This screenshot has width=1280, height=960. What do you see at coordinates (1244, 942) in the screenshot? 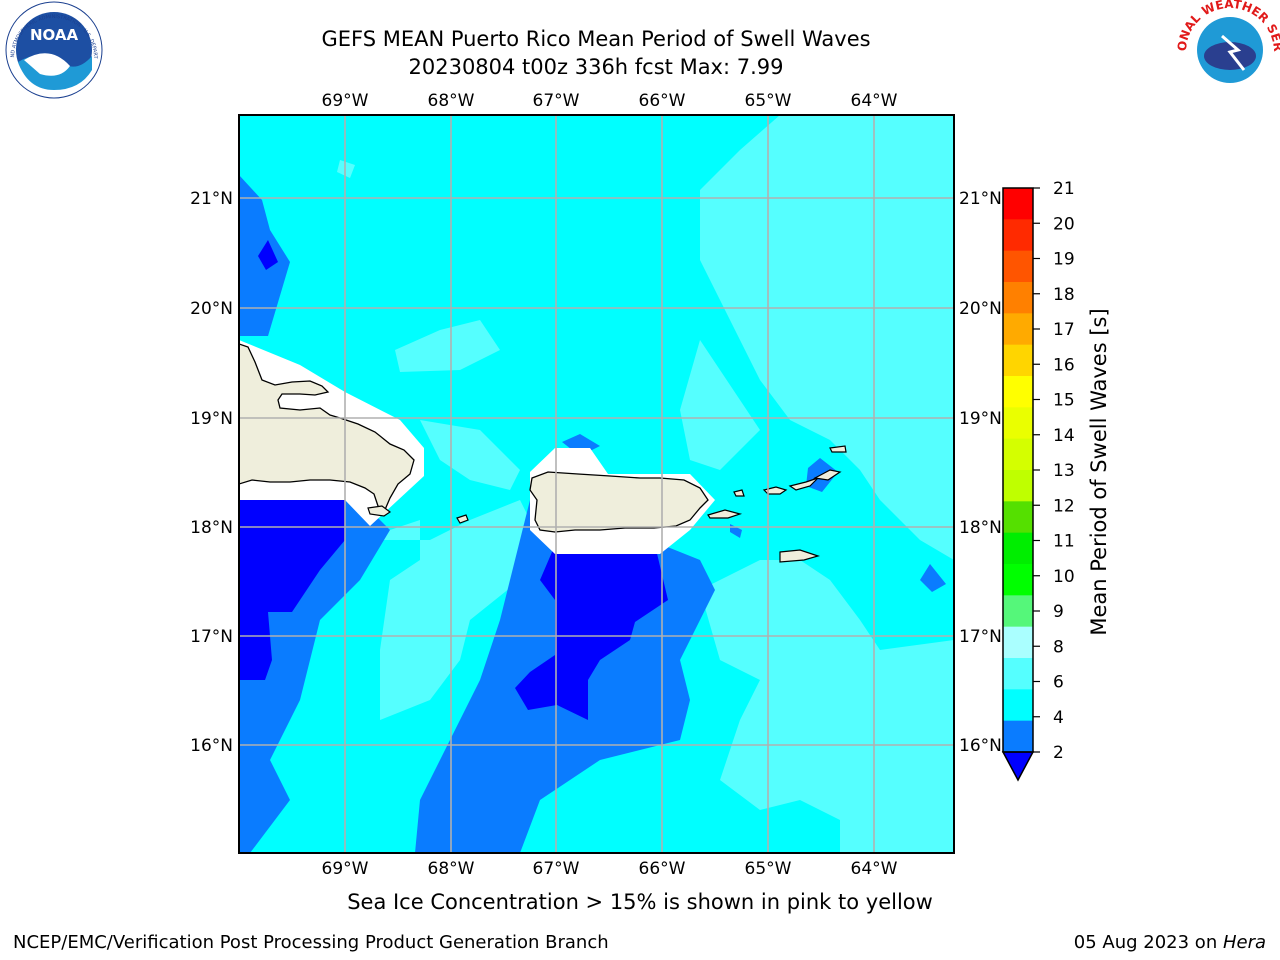
I see `footer-machine: Hera` at bounding box center [1244, 942].